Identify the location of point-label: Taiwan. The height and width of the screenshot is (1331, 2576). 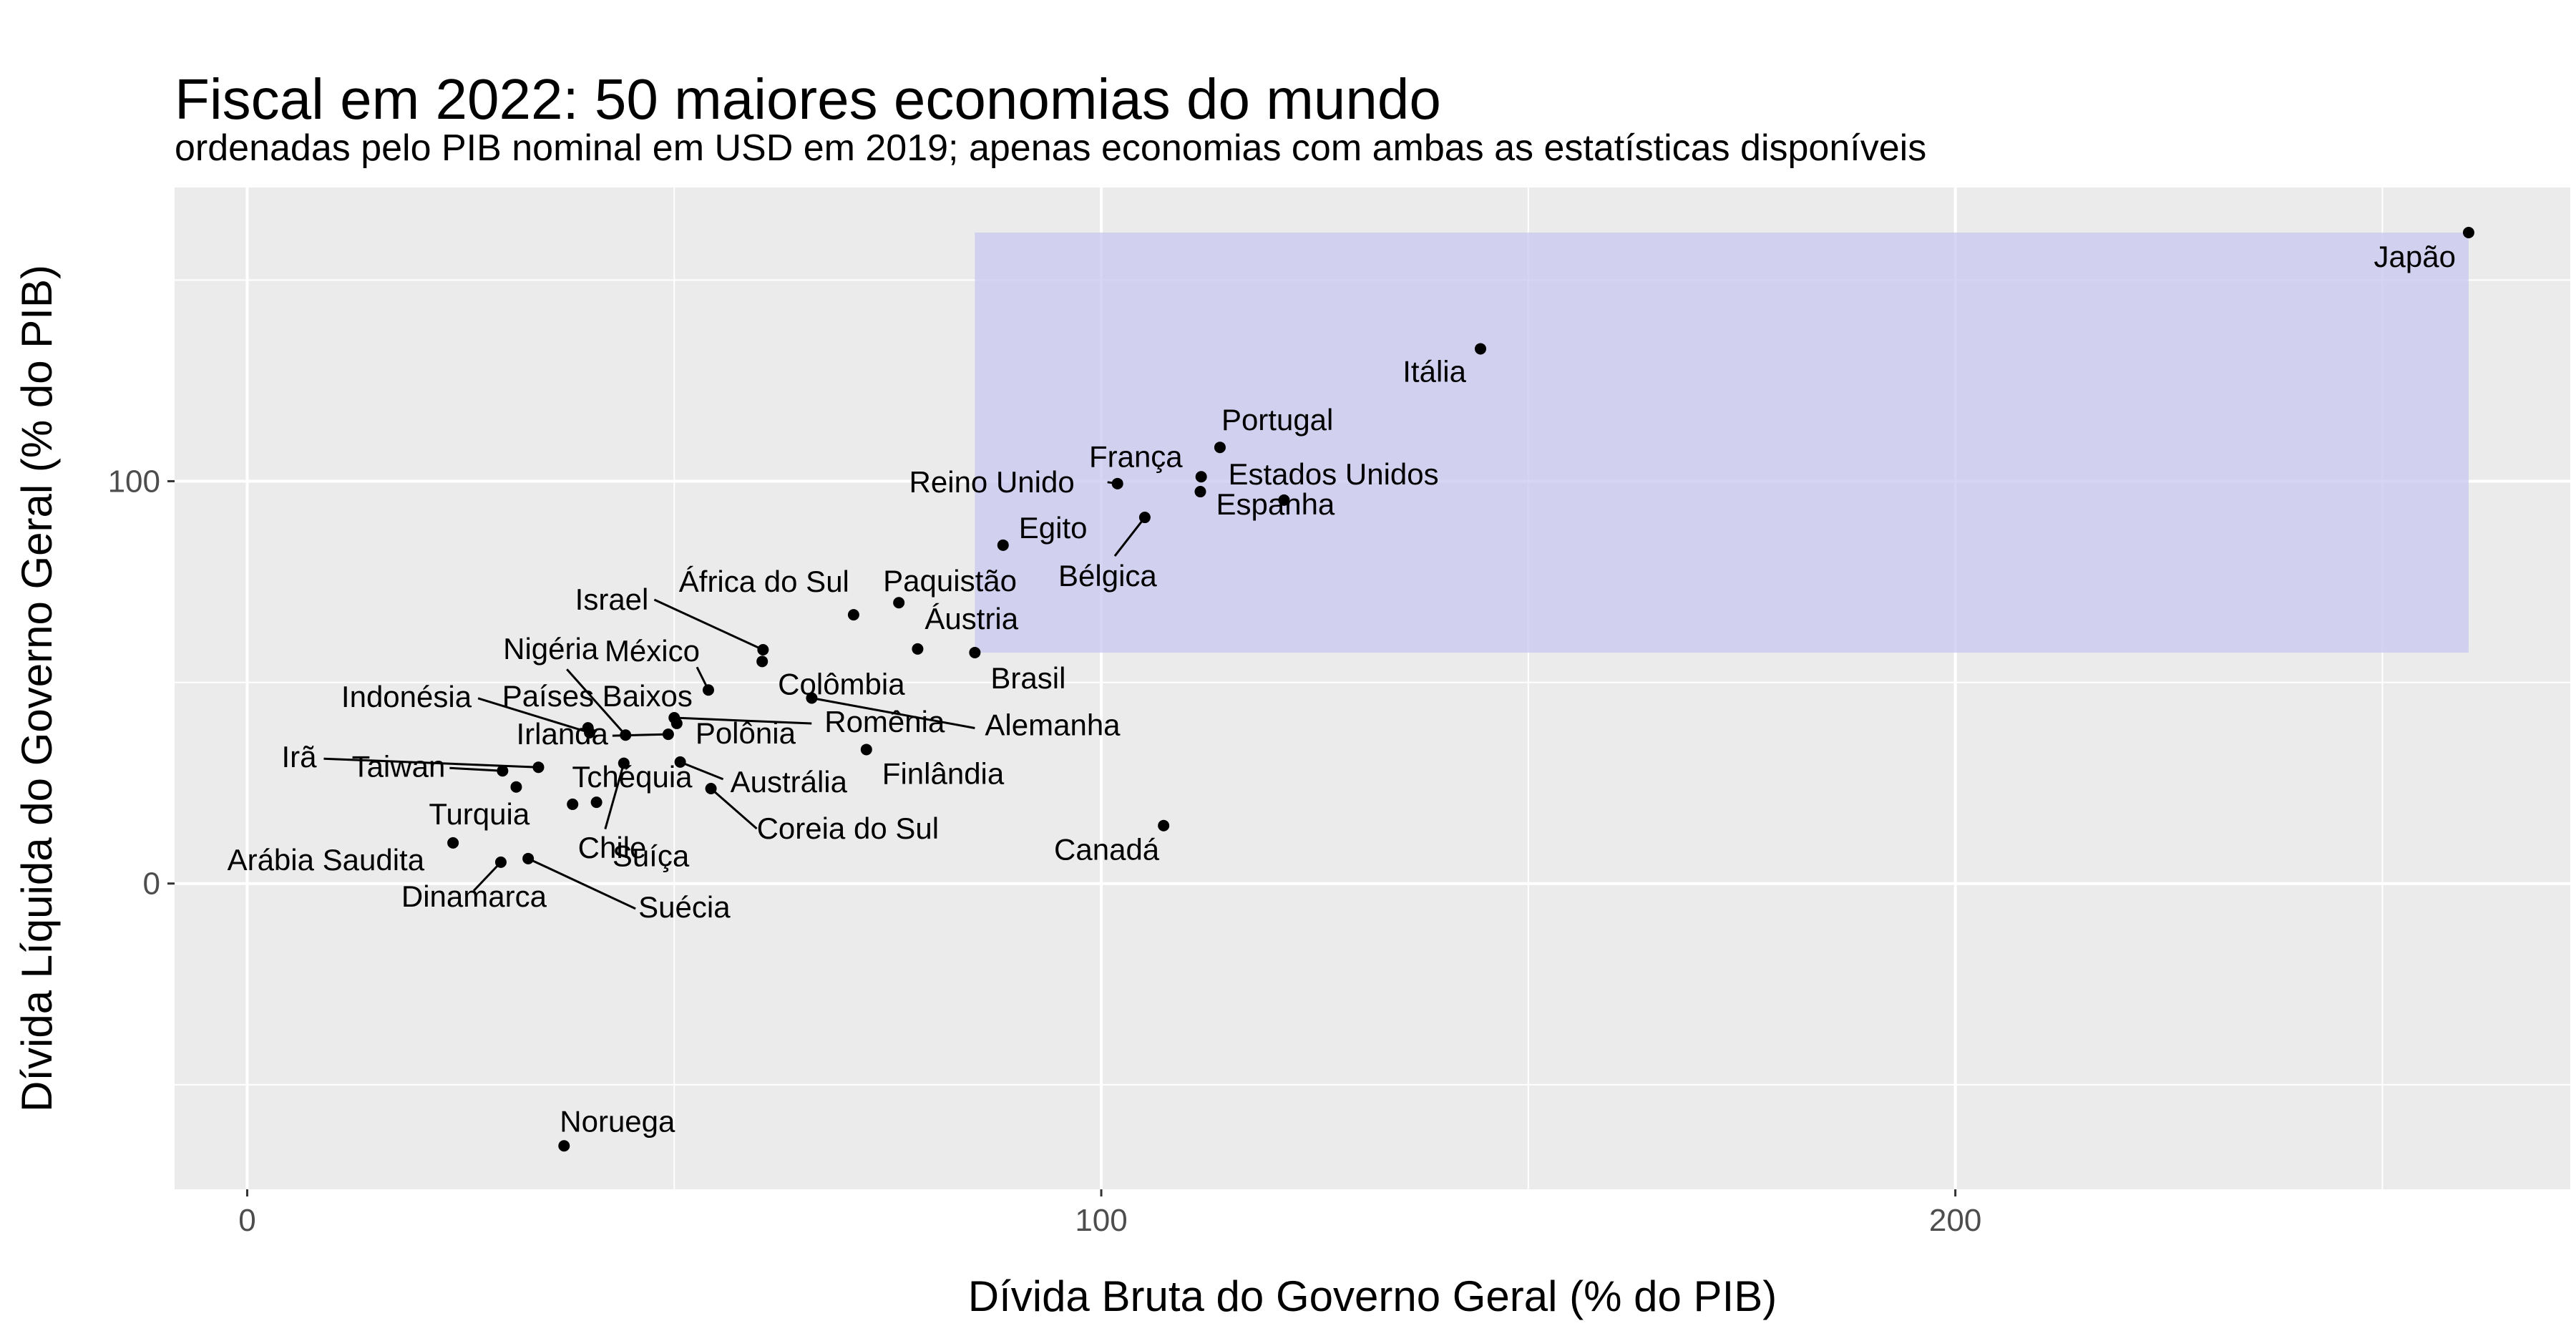
(399, 766).